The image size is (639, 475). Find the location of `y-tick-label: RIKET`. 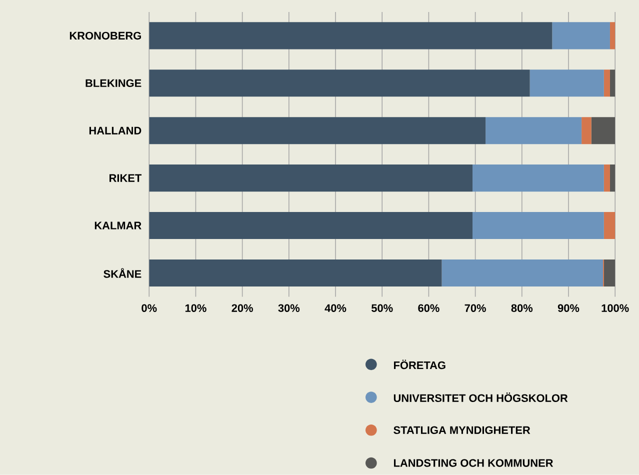

y-tick-label: RIKET is located at coordinates (126, 178).